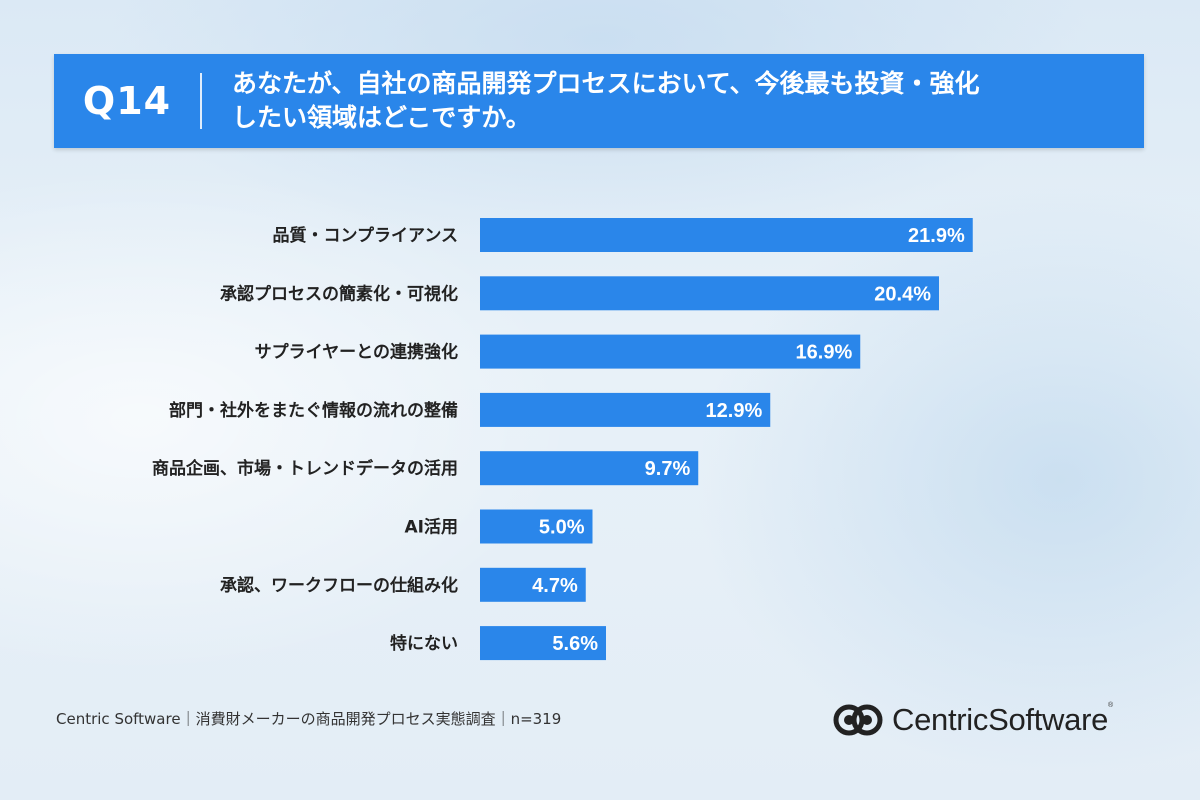  I want to click on question-line-2: したい領域はどこですか。, so click(381, 117).